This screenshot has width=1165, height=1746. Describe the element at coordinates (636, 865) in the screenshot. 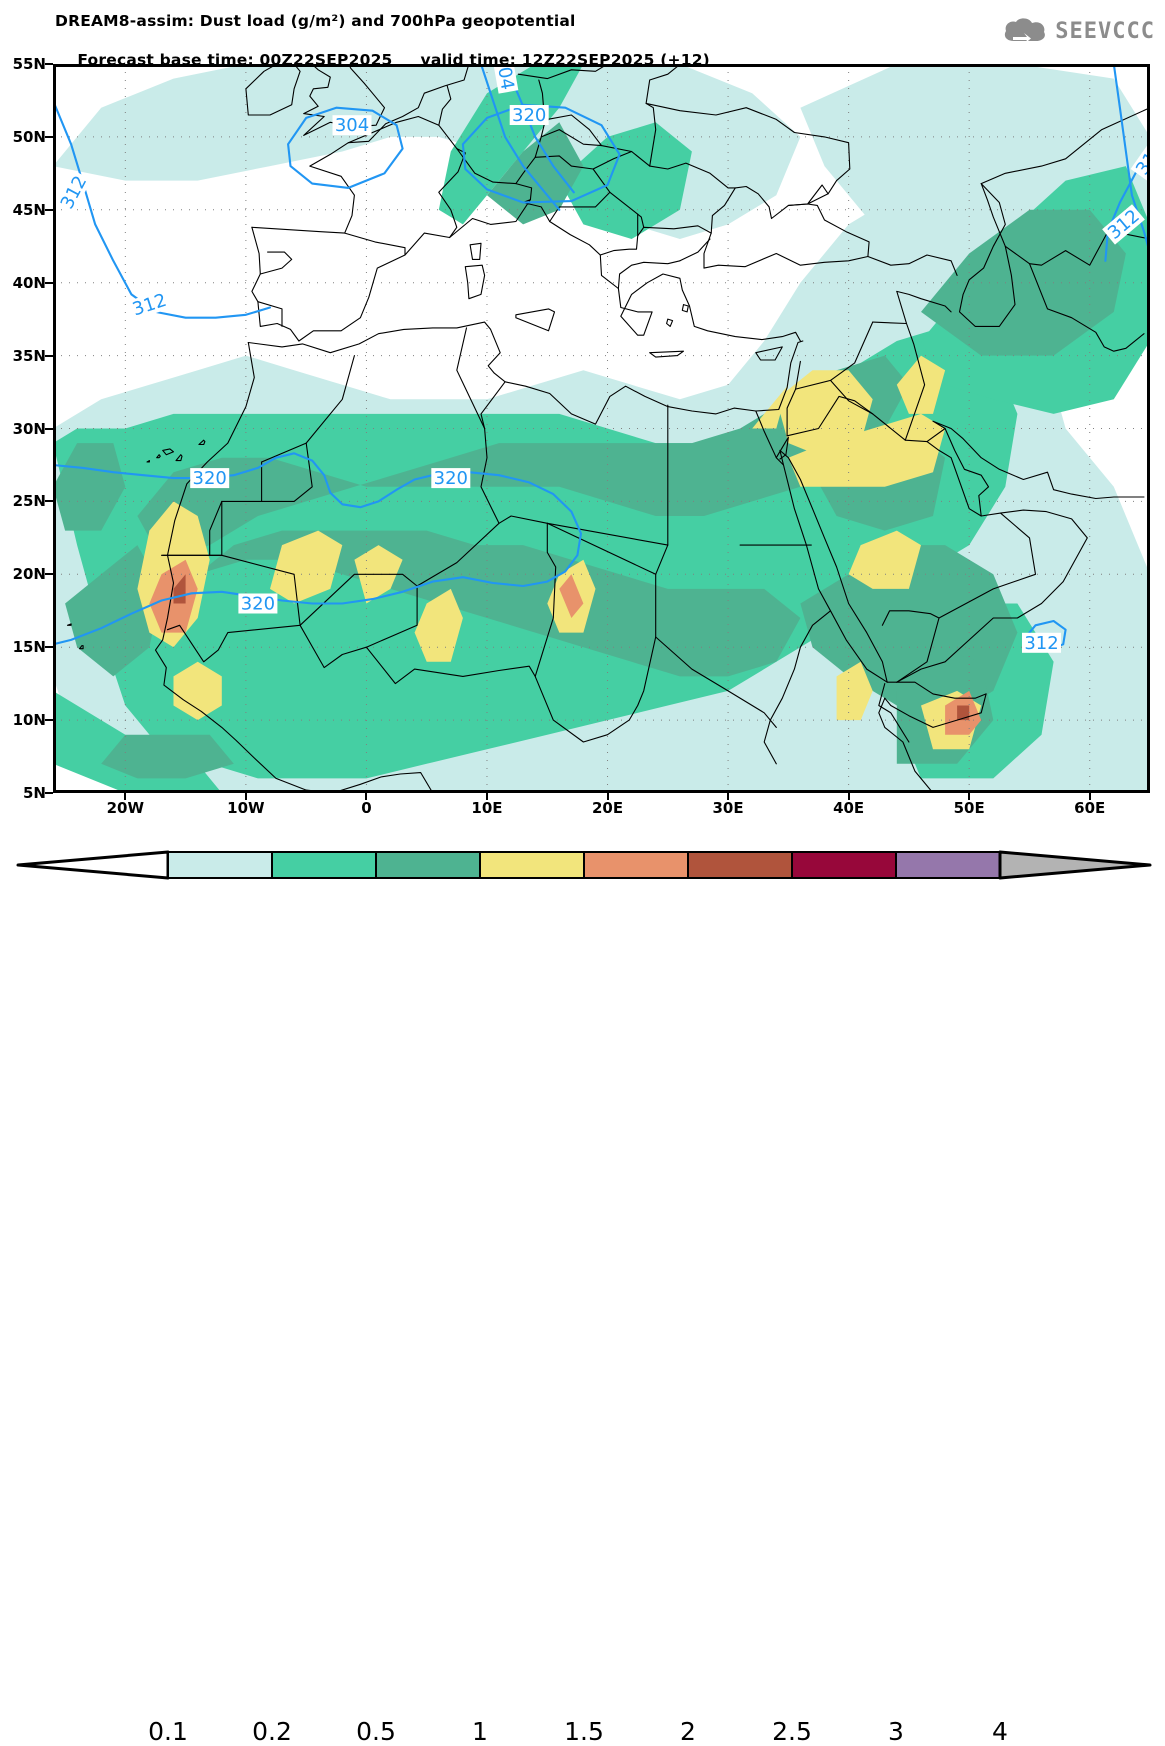

I see `colorbar-band-1.5-2` at that location.